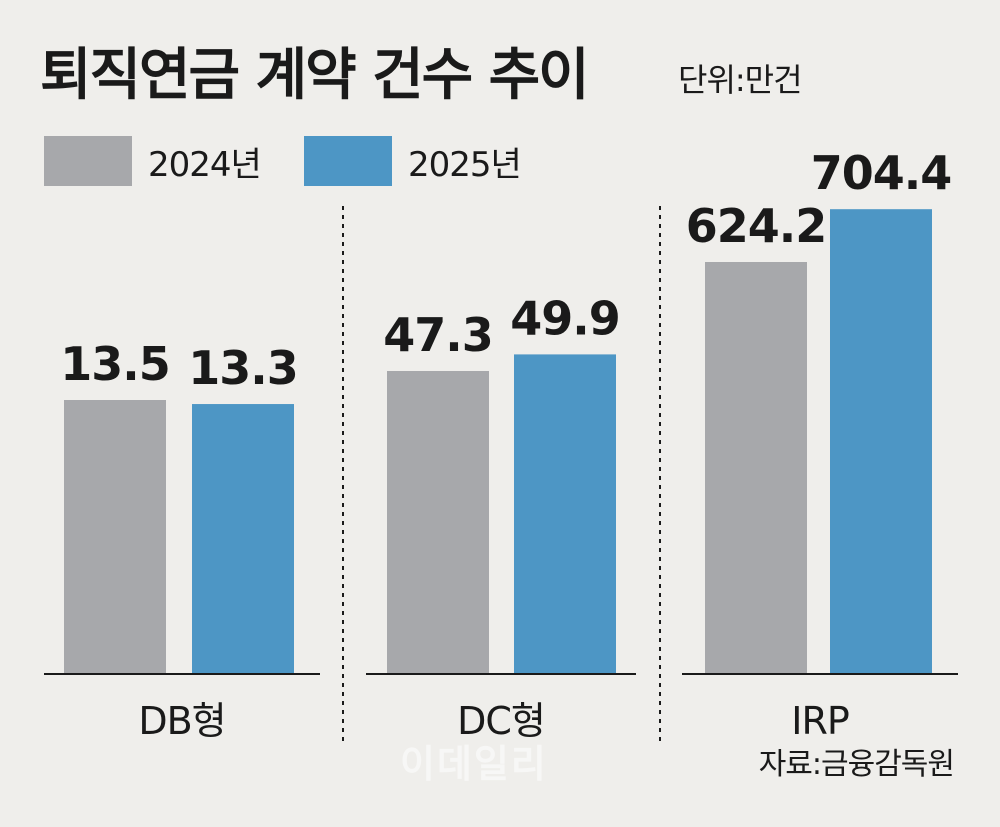 The height and width of the screenshot is (827, 1000). What do you see at coordinates (88, 161) in the screenshot?
I see `legend-swatch-2024` at bounding box center [88, 161].